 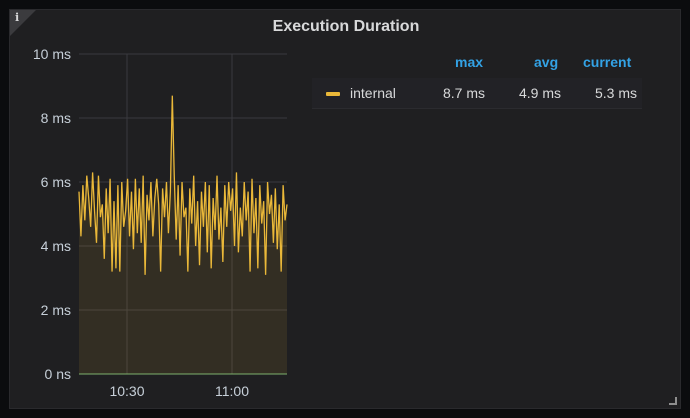 I want to click on legend-header: max avg current, so click(x=477, y=62).